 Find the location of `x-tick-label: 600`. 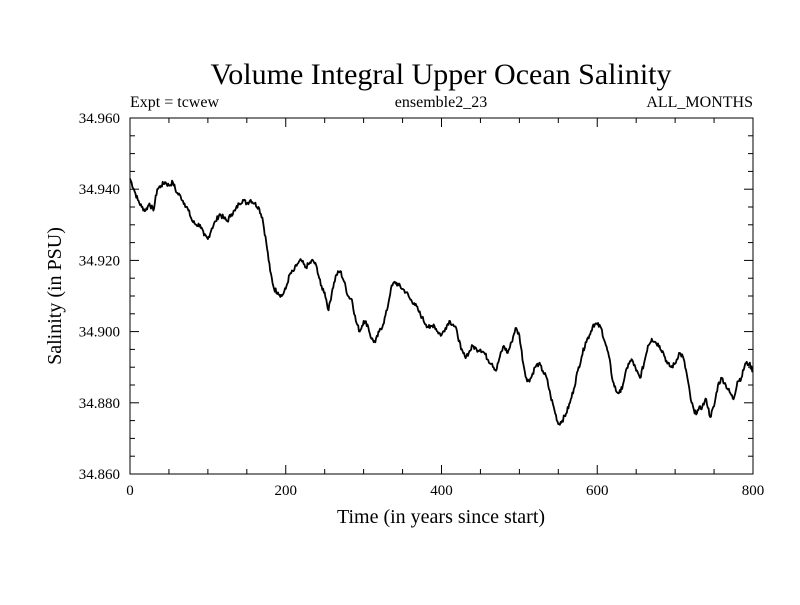

x-tick-label: 600 is located at coordinates (597, 491).